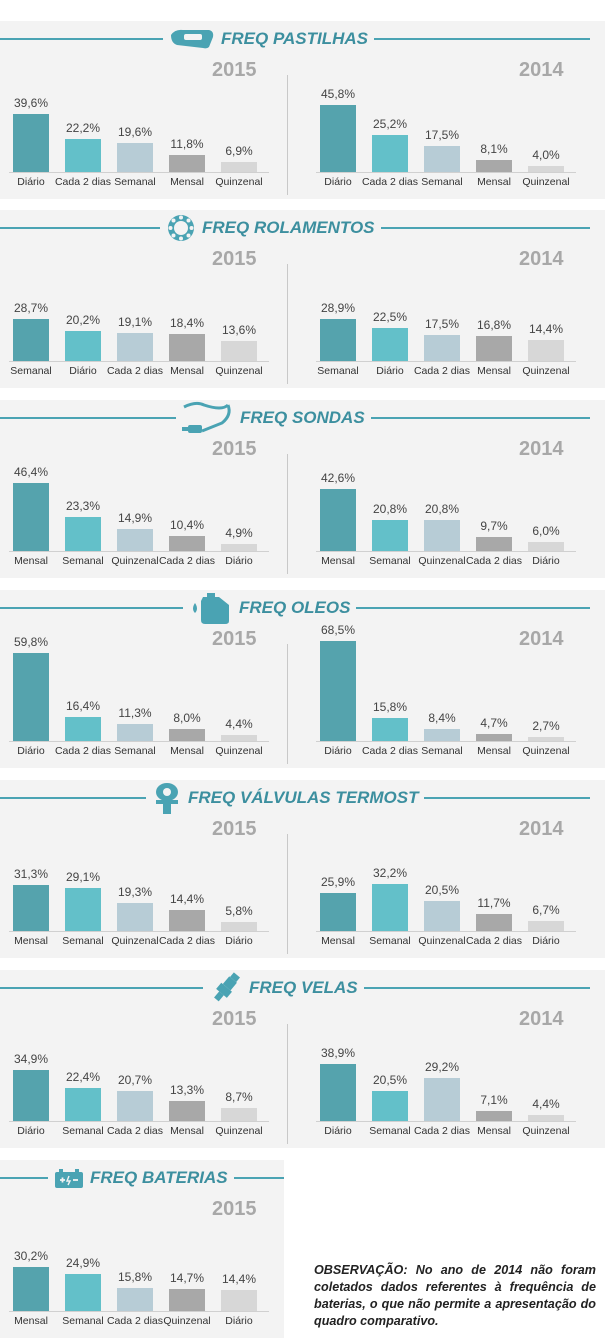  What do you see at coordinates (494, 1100) in the screenshot?
I see `data-label: 7,1%` at bounding box center [494, 1100].